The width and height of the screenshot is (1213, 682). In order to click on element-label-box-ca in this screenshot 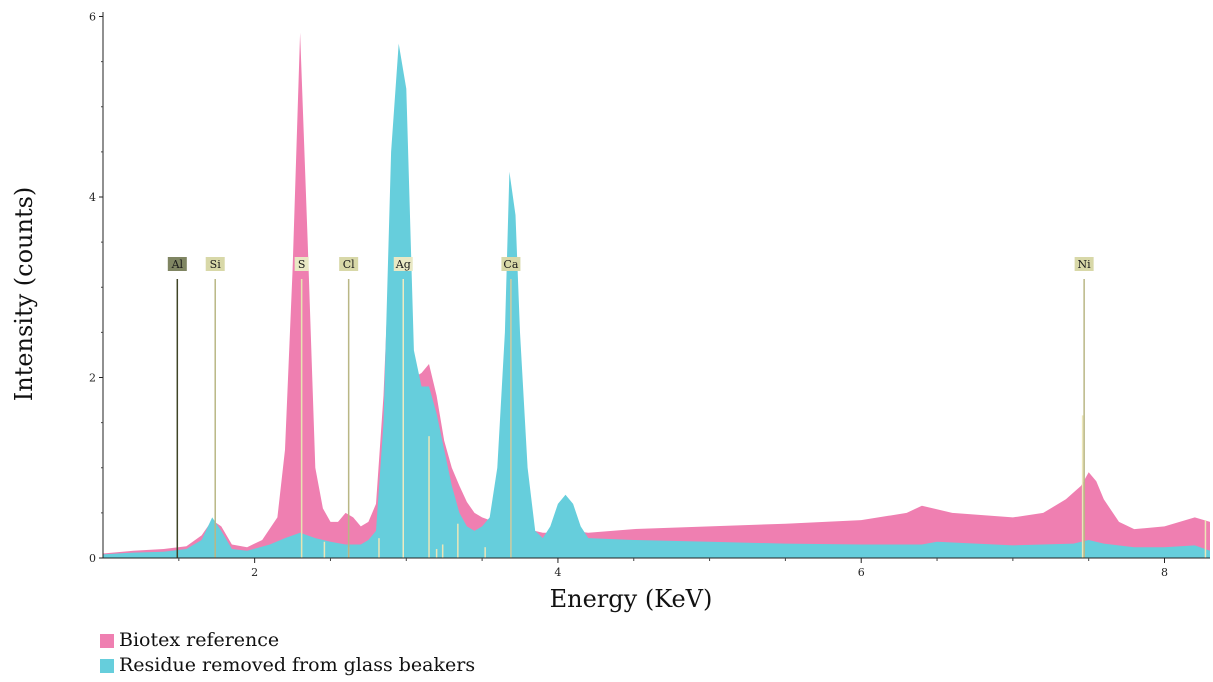, I will do `click(511, 264)`.